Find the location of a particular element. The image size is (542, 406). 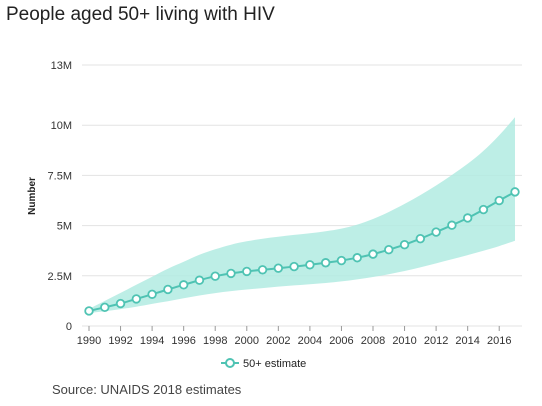

y-tick-label: 0 is located at coordinates (69, 327).